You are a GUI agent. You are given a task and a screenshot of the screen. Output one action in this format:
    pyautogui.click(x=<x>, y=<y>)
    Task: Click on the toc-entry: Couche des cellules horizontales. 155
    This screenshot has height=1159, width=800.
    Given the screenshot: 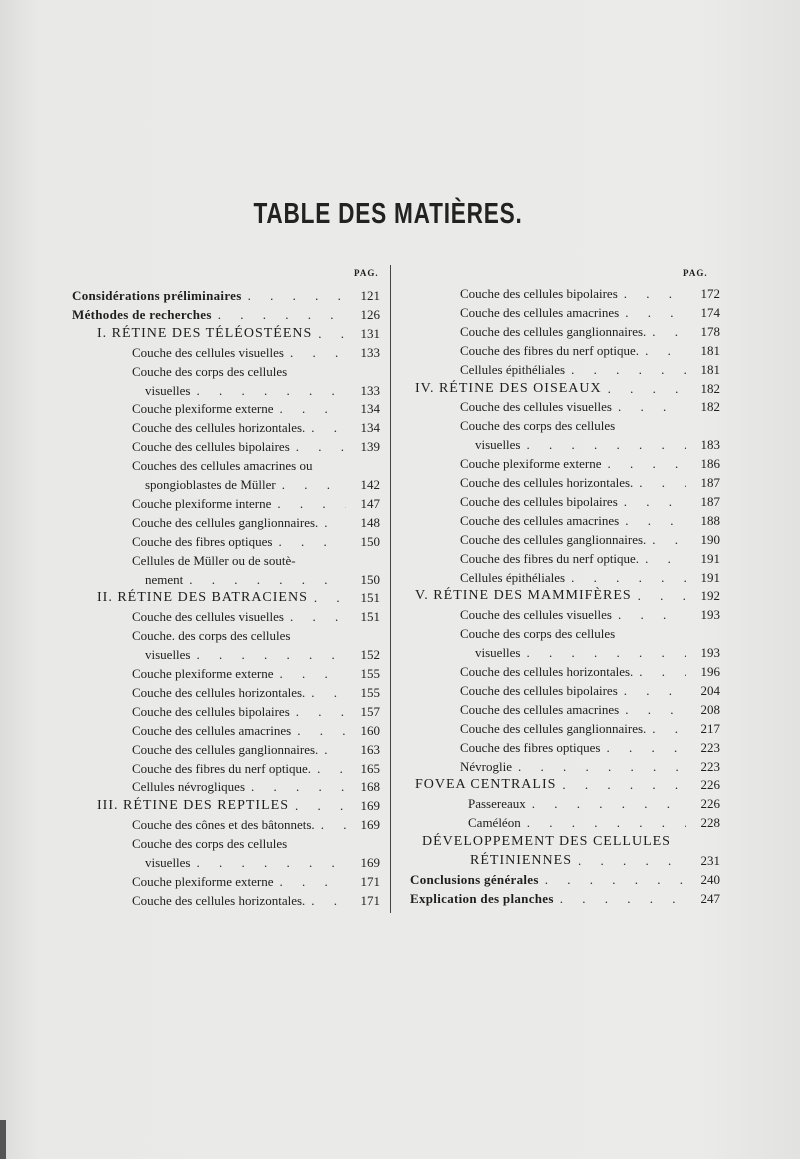 What is the action you would take?
    pyautogui.click(x=256, y=692)
    